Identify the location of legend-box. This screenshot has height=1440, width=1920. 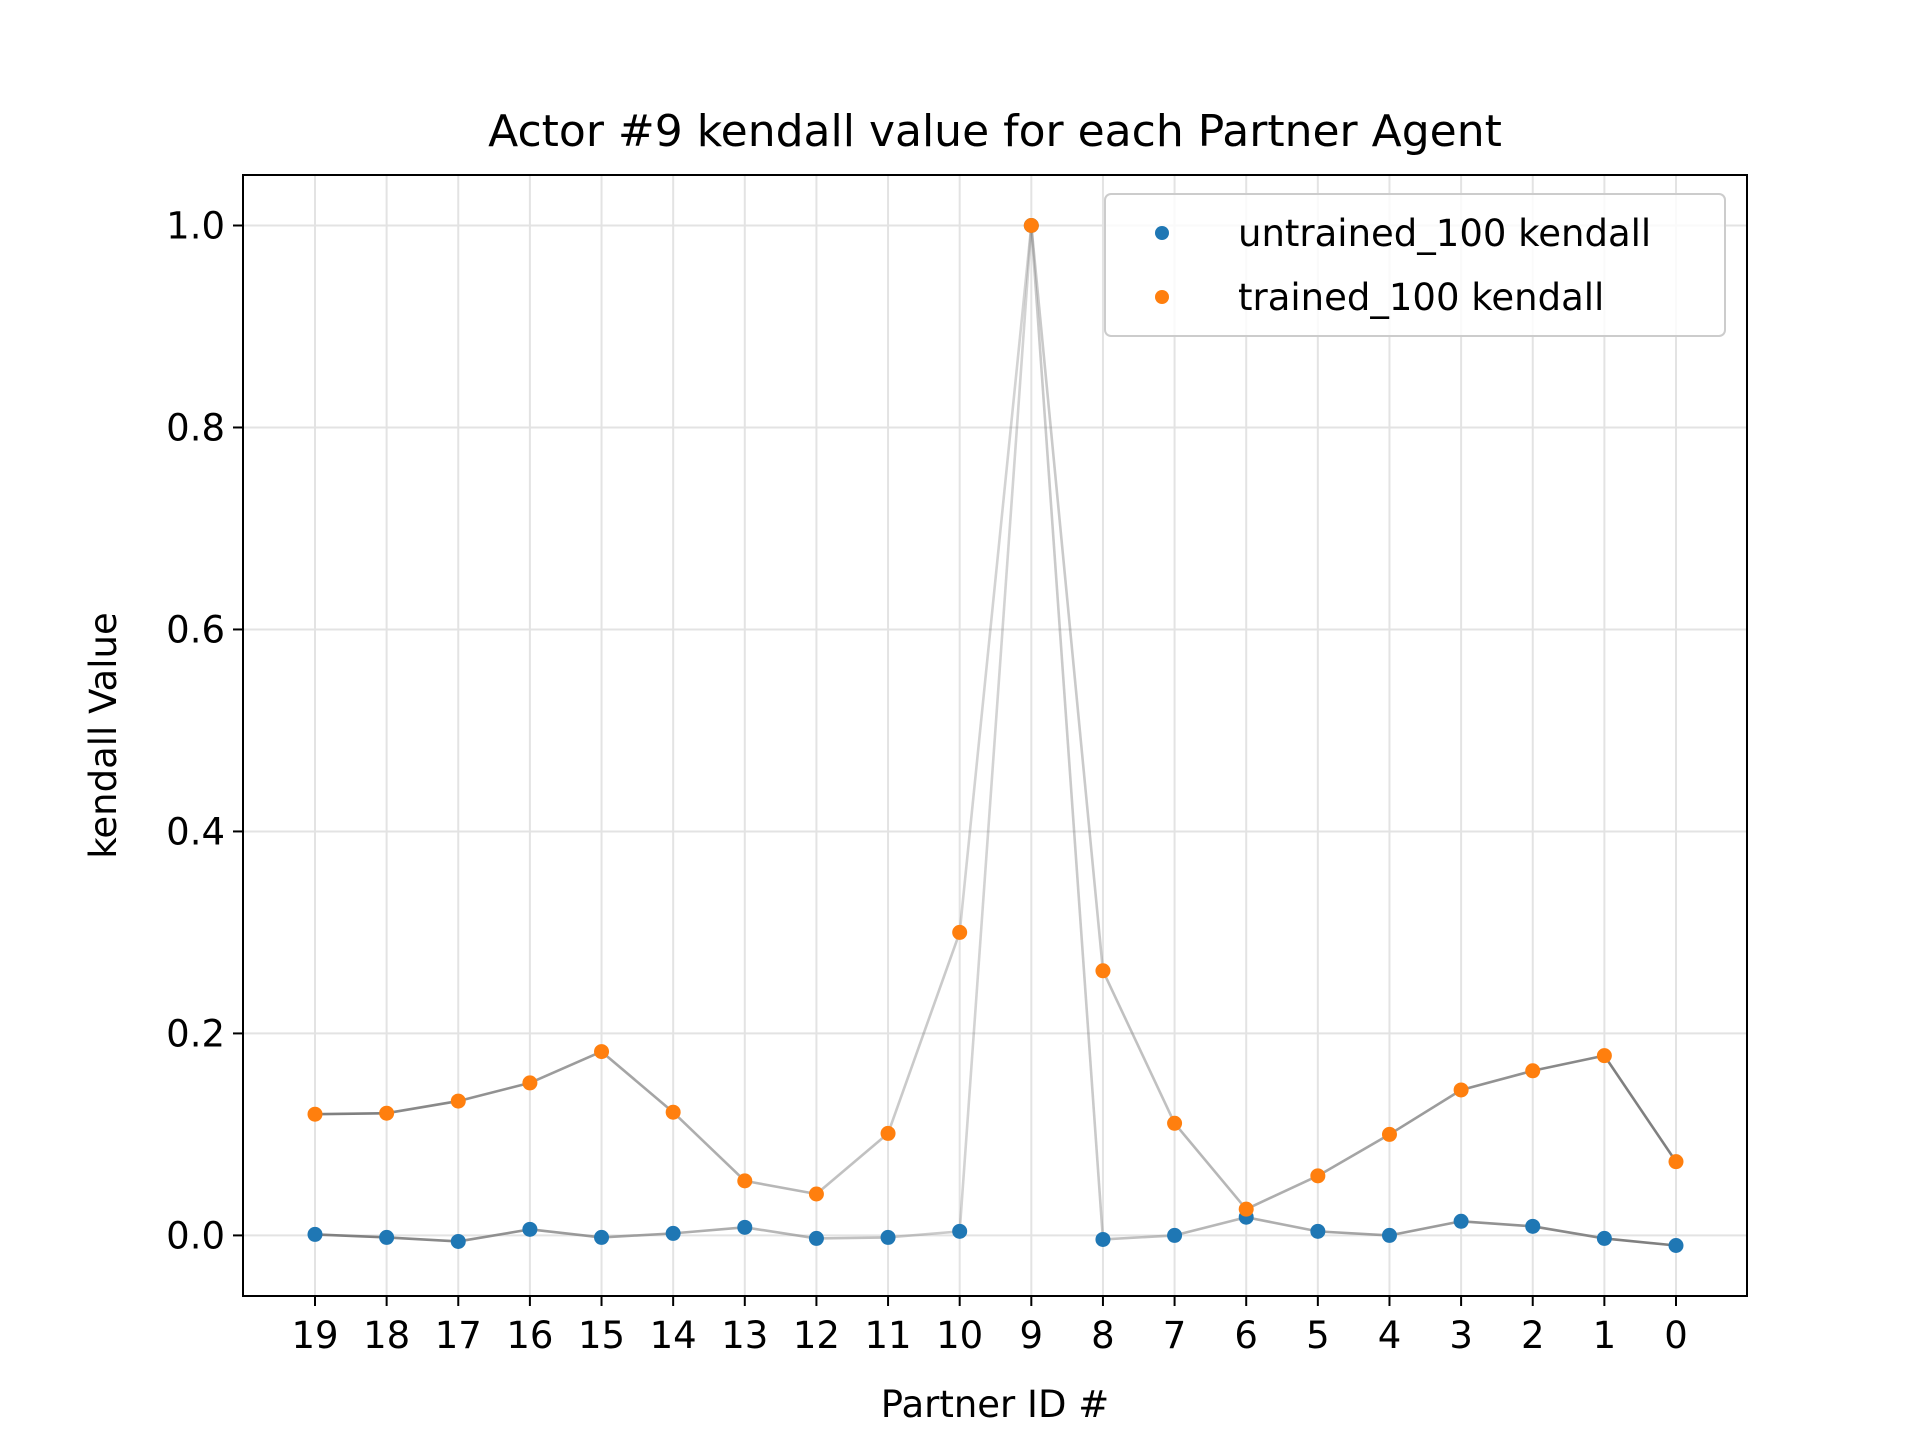
(1415, 265).